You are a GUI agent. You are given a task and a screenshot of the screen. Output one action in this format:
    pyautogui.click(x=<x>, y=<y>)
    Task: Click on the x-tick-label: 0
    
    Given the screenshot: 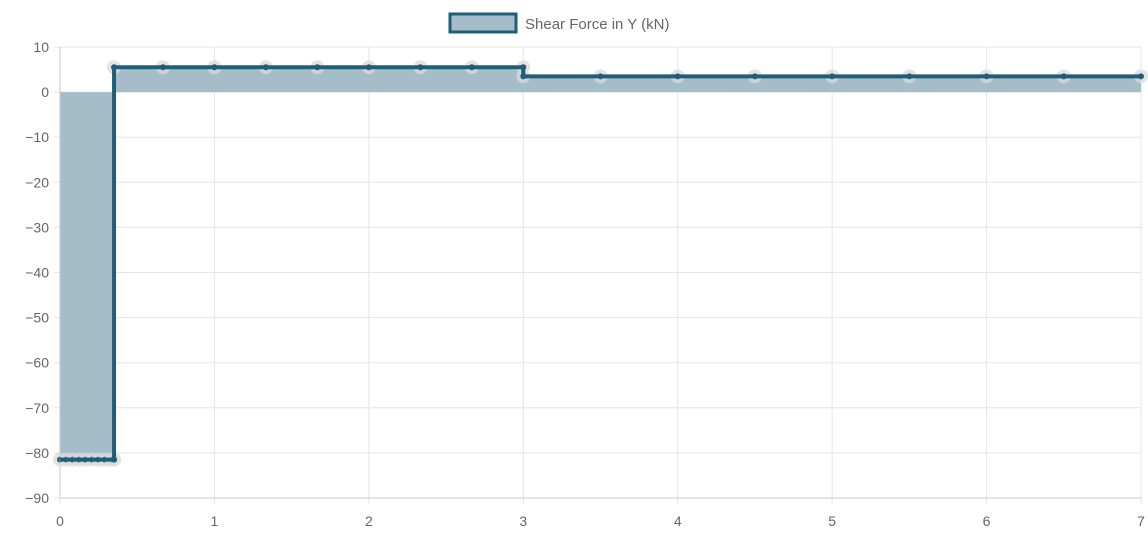 What is the action you would take?
    pyautogui.click(x=60, y=521)
    